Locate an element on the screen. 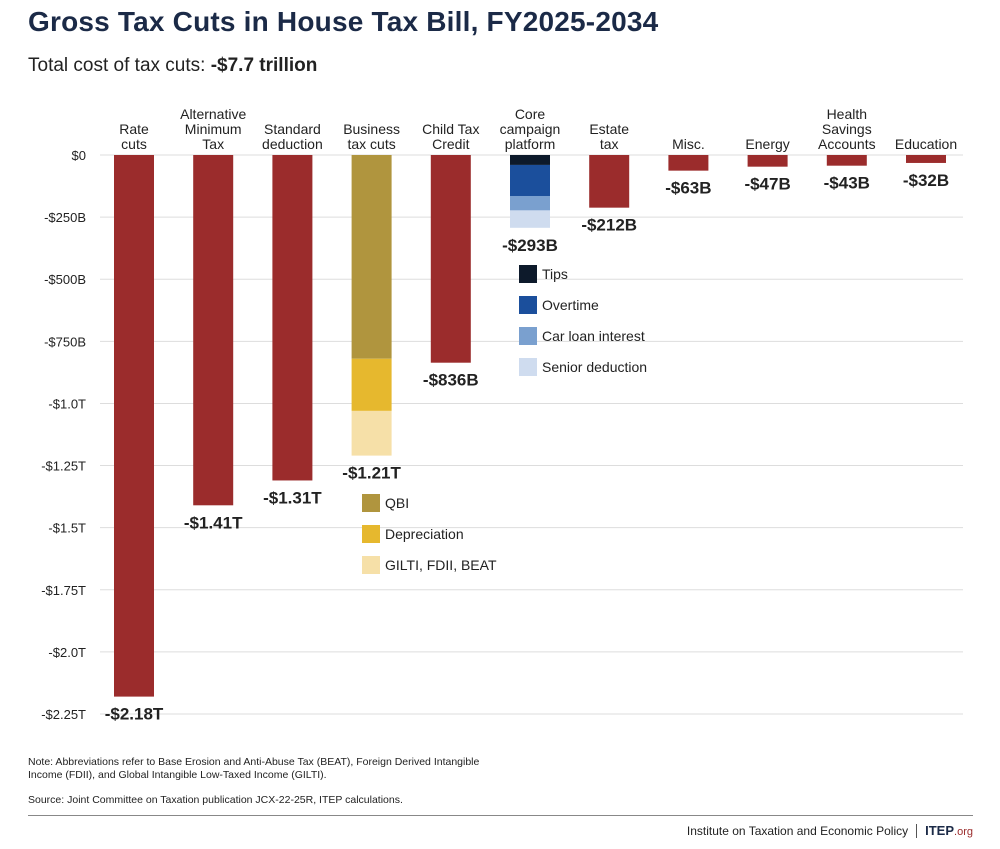 This screenshot has width=1000, height=849. y-tick-label: -$1.0T is located at coordinates (67, 403).